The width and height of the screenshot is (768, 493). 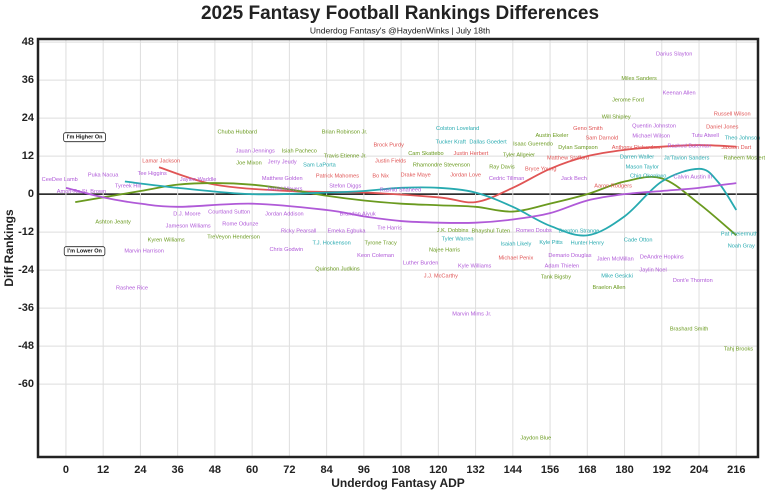 I want to click on y-tick-label: 36, so click(x=28, y=80).